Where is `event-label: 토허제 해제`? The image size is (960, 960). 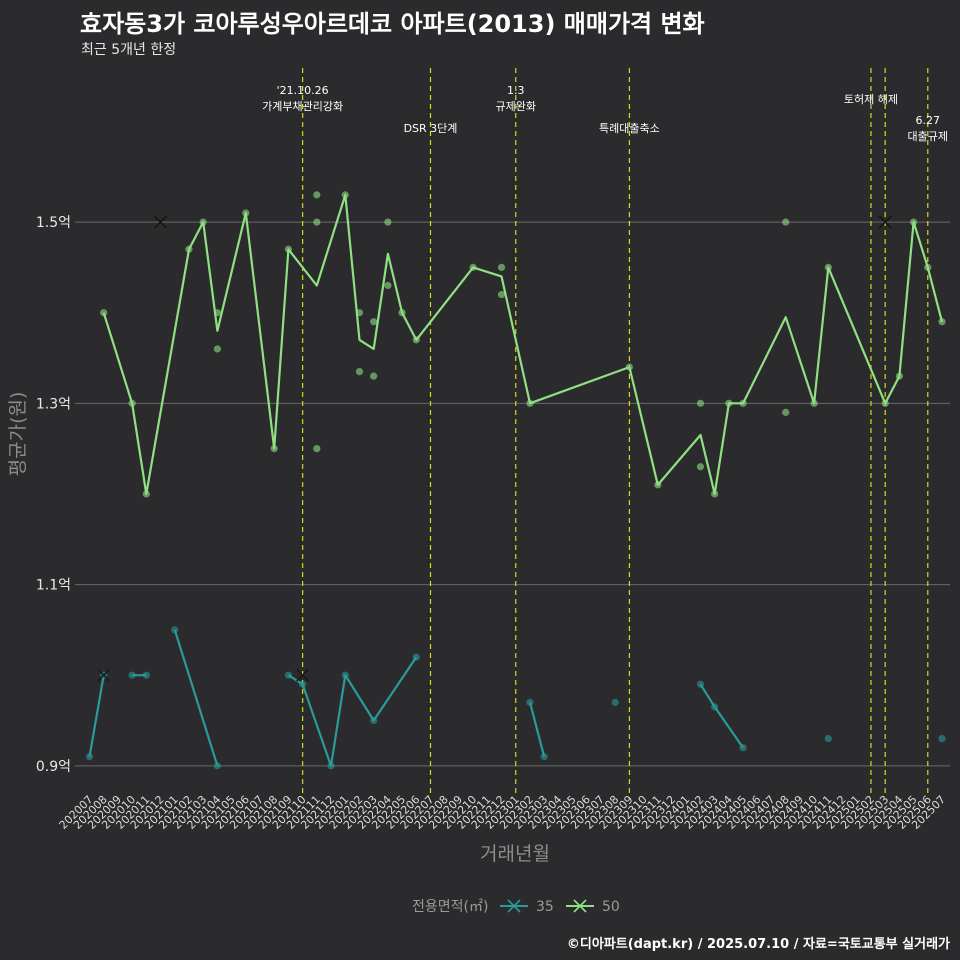 event-label: 토허제 해제 is located at coordinates (871, 99).